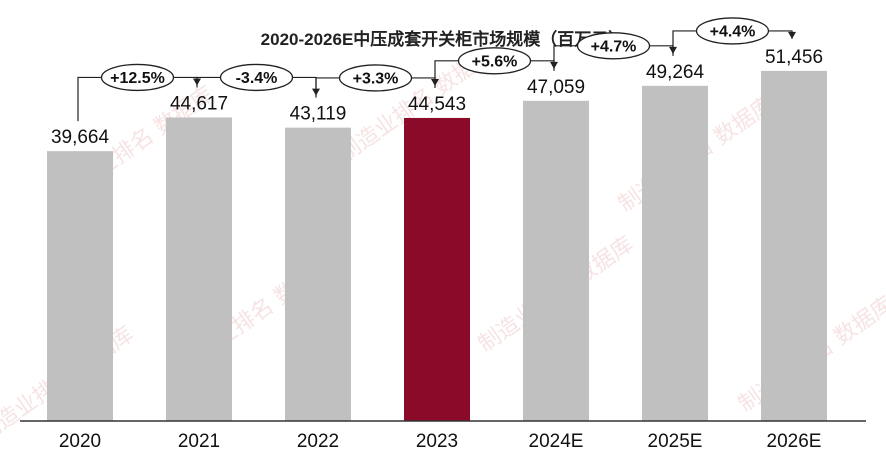 This screenshot has width=886, height=458. I want to click on data-label-2022: 43,119, so click(318, 114).